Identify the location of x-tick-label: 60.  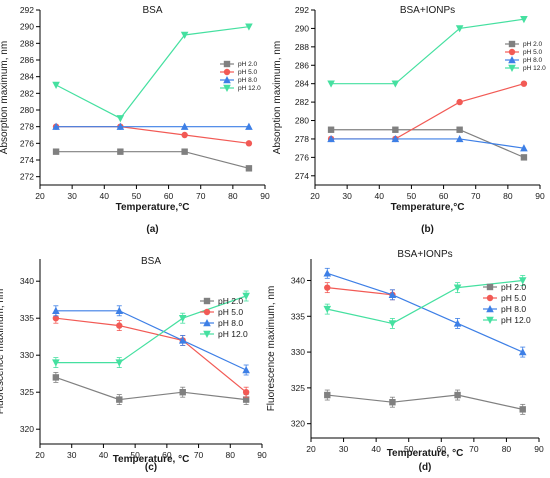
(444, 196).